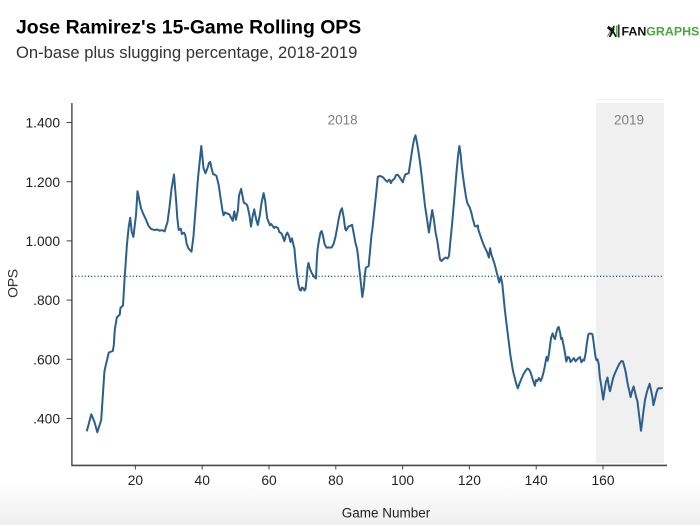  What do you see at coordinates (661, 32) in the screenshot?
I see `svg-text: FANGRAPHS` at bounding box center [661, 32].